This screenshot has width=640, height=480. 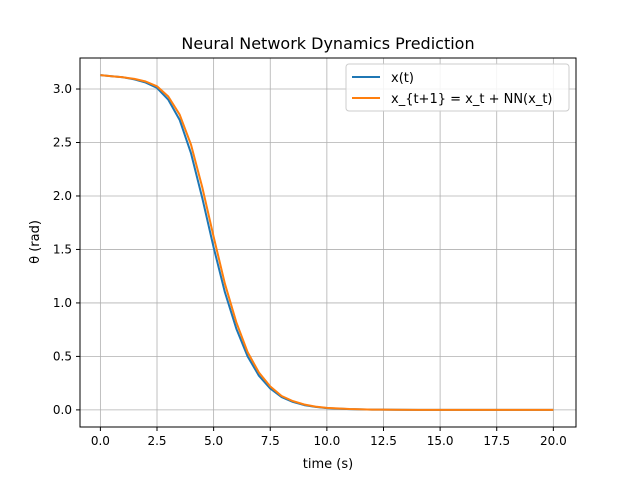 I want to click on x-tick-label: 5.0, so click(x=213, y=441).